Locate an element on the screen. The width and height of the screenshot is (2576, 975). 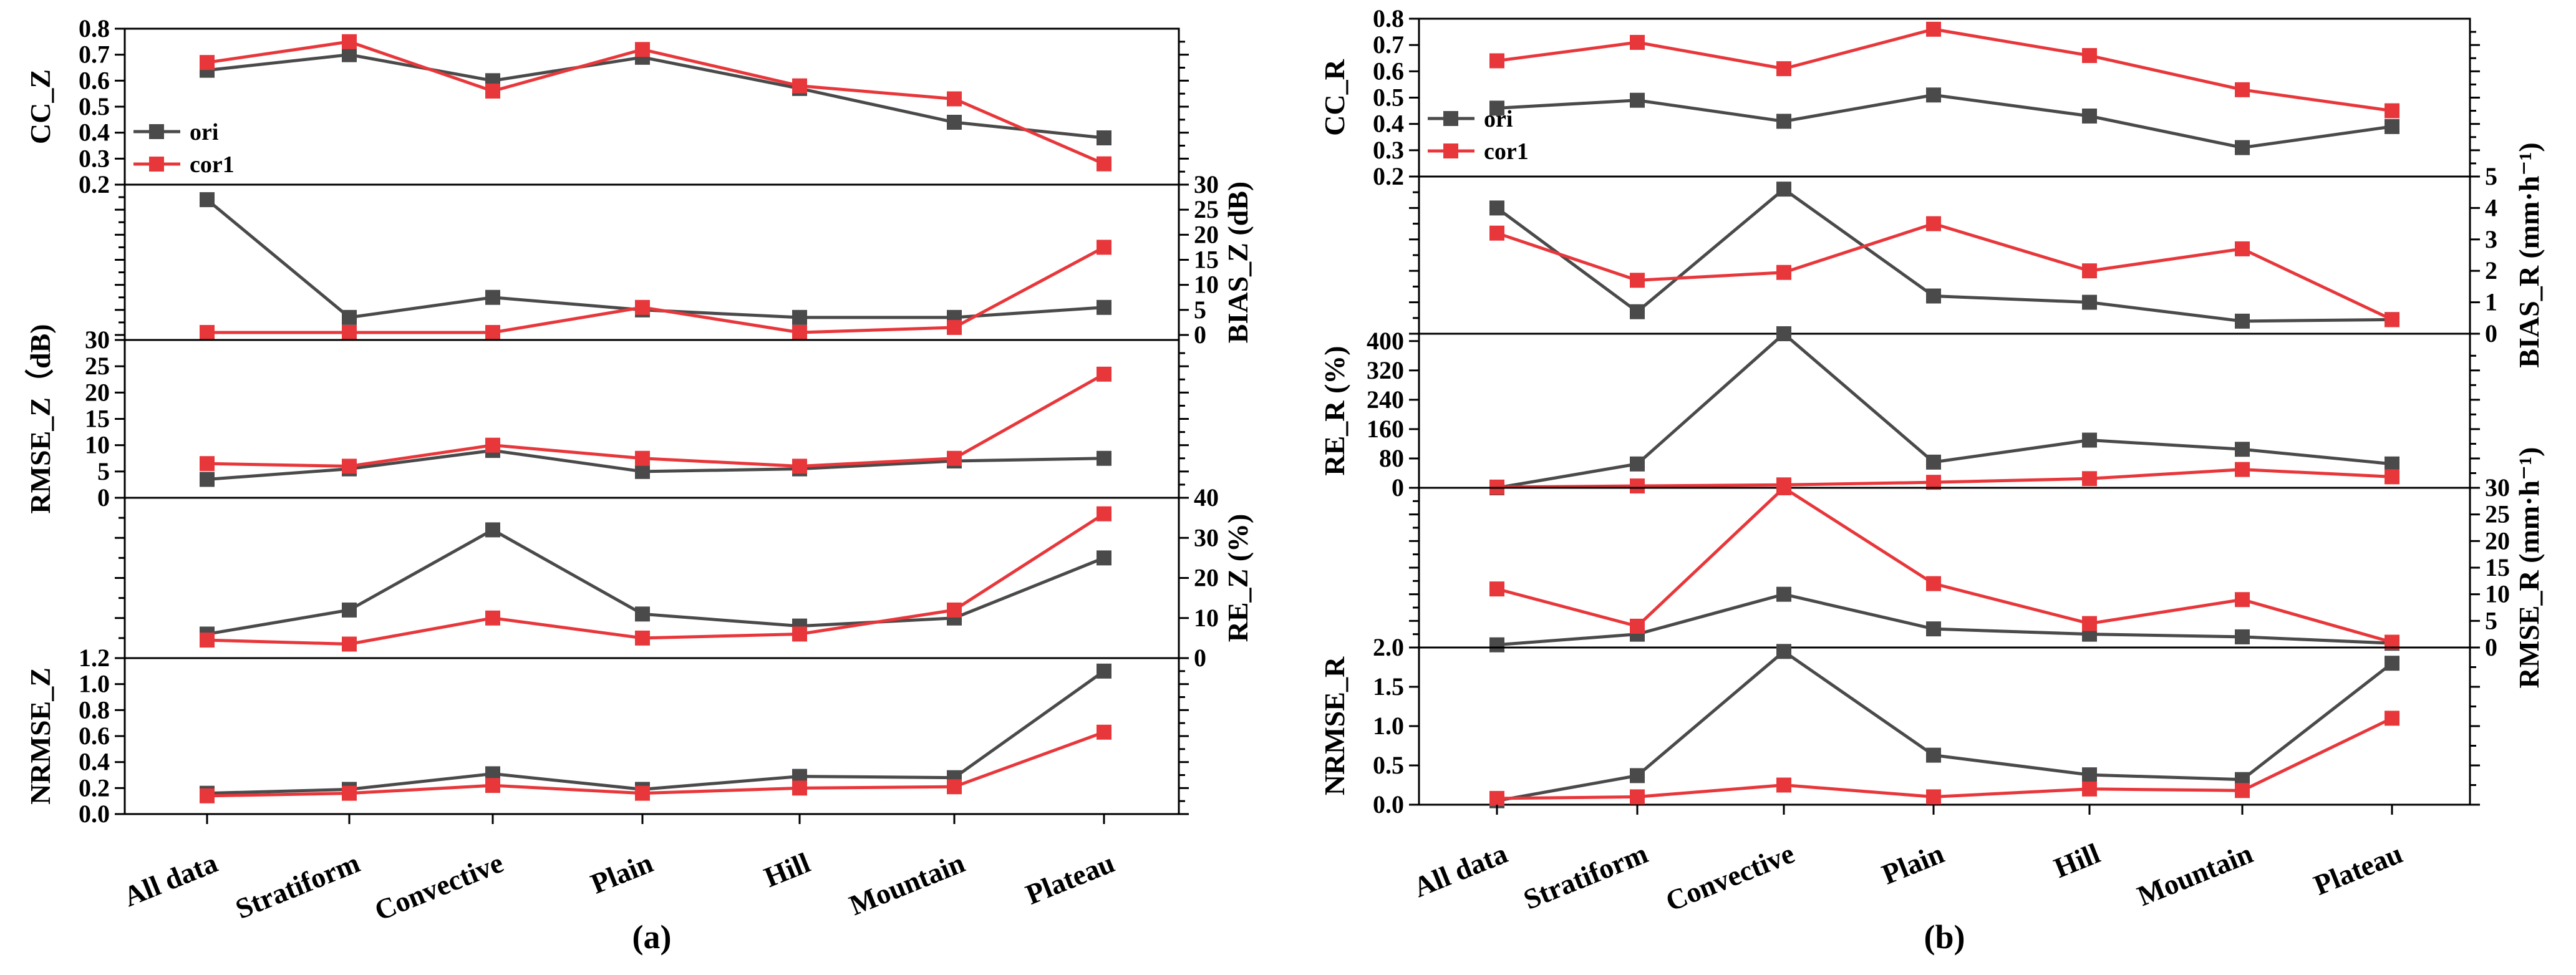
x-tick-label: Plain is located at coordinates (621, 873).